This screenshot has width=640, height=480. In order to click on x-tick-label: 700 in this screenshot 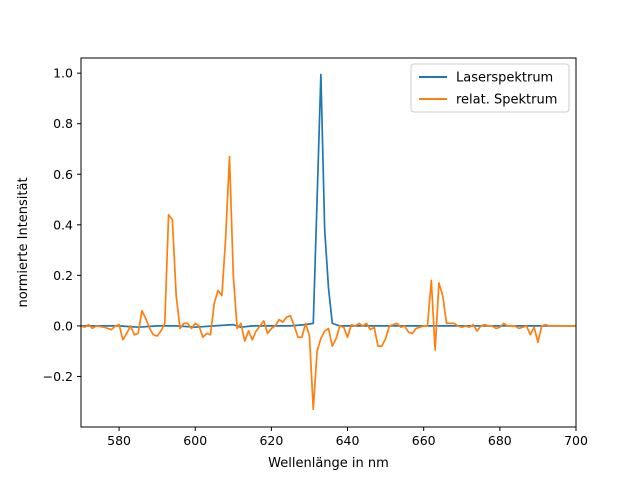, I will do `click(576, 440)`.